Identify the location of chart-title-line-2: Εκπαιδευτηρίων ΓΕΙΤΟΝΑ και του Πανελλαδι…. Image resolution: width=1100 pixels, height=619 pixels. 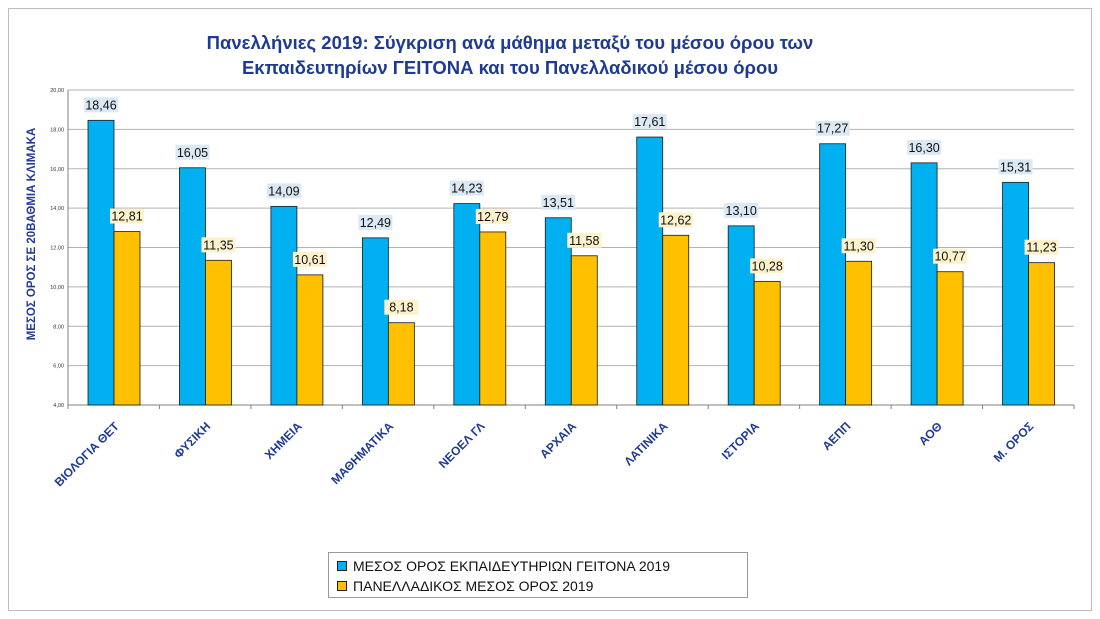
(510, 67).